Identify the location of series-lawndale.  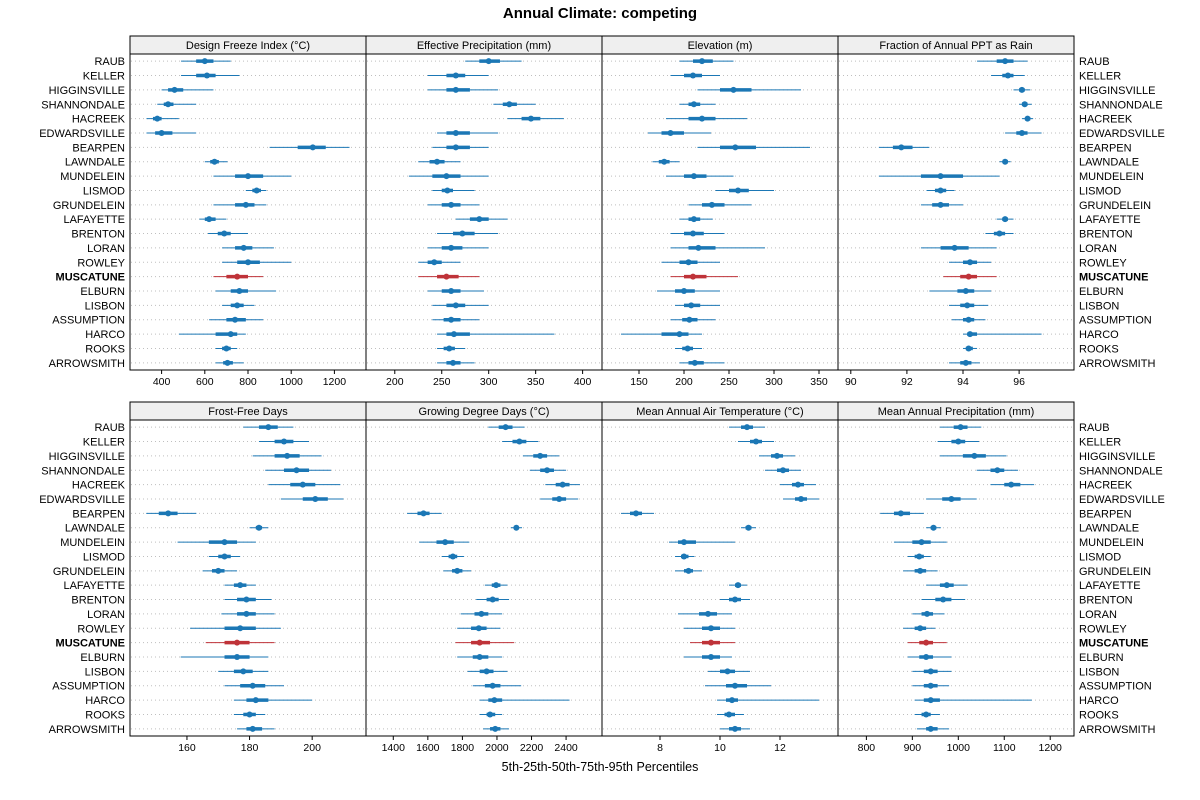
(216, 161).